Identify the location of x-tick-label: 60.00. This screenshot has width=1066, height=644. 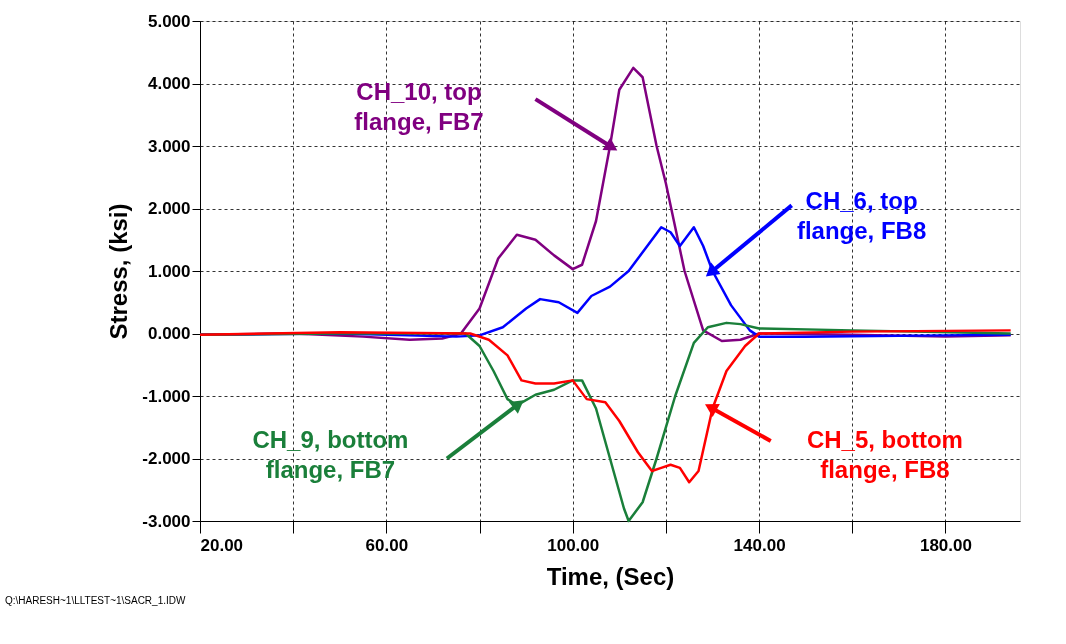
(387, 545).